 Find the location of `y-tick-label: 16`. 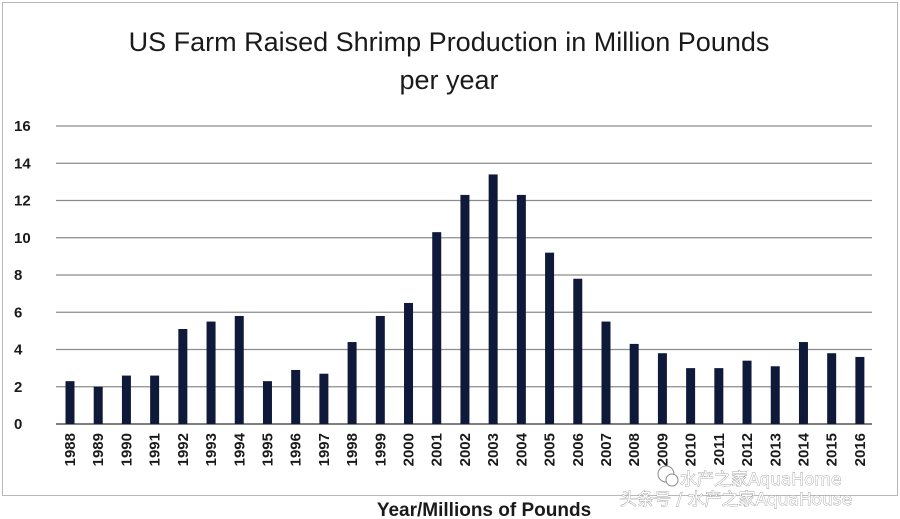

y-tick-label: 16 is located at coordinates (22, 126).